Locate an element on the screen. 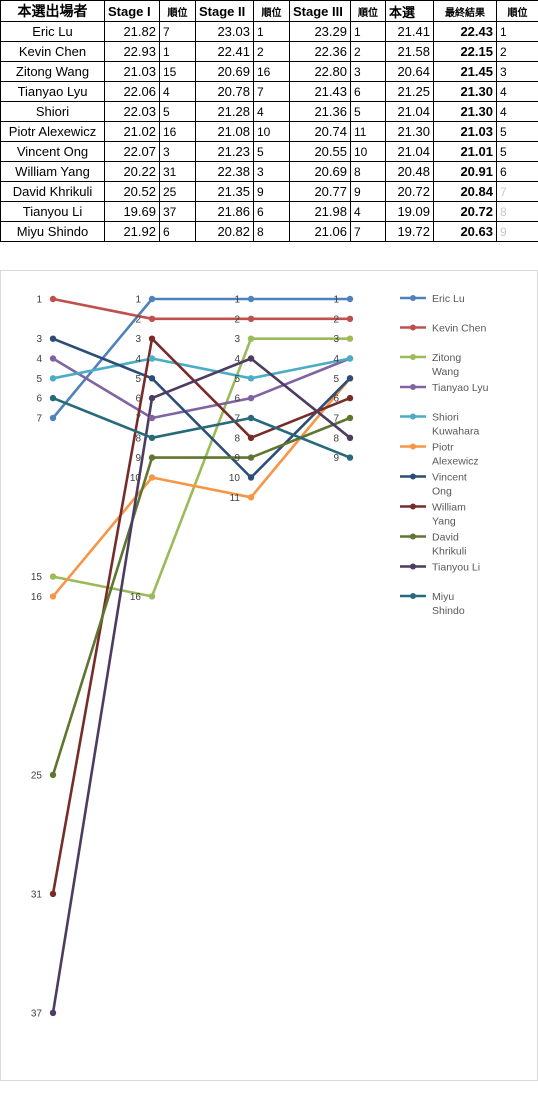 Image resolution: width=538 pixels, height=1101 pixels. legend-item: Eric Lu is located at coordinates (432, 299).